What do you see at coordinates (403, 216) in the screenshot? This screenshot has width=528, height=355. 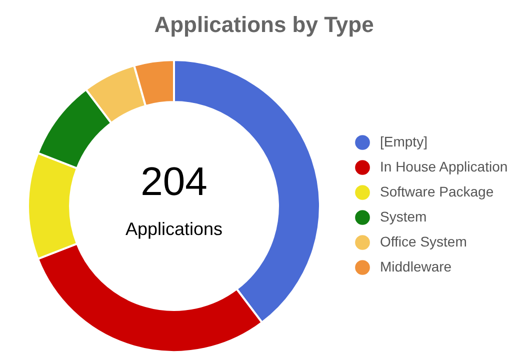 I see `legend-label: System` at bounding box center [403, 216].